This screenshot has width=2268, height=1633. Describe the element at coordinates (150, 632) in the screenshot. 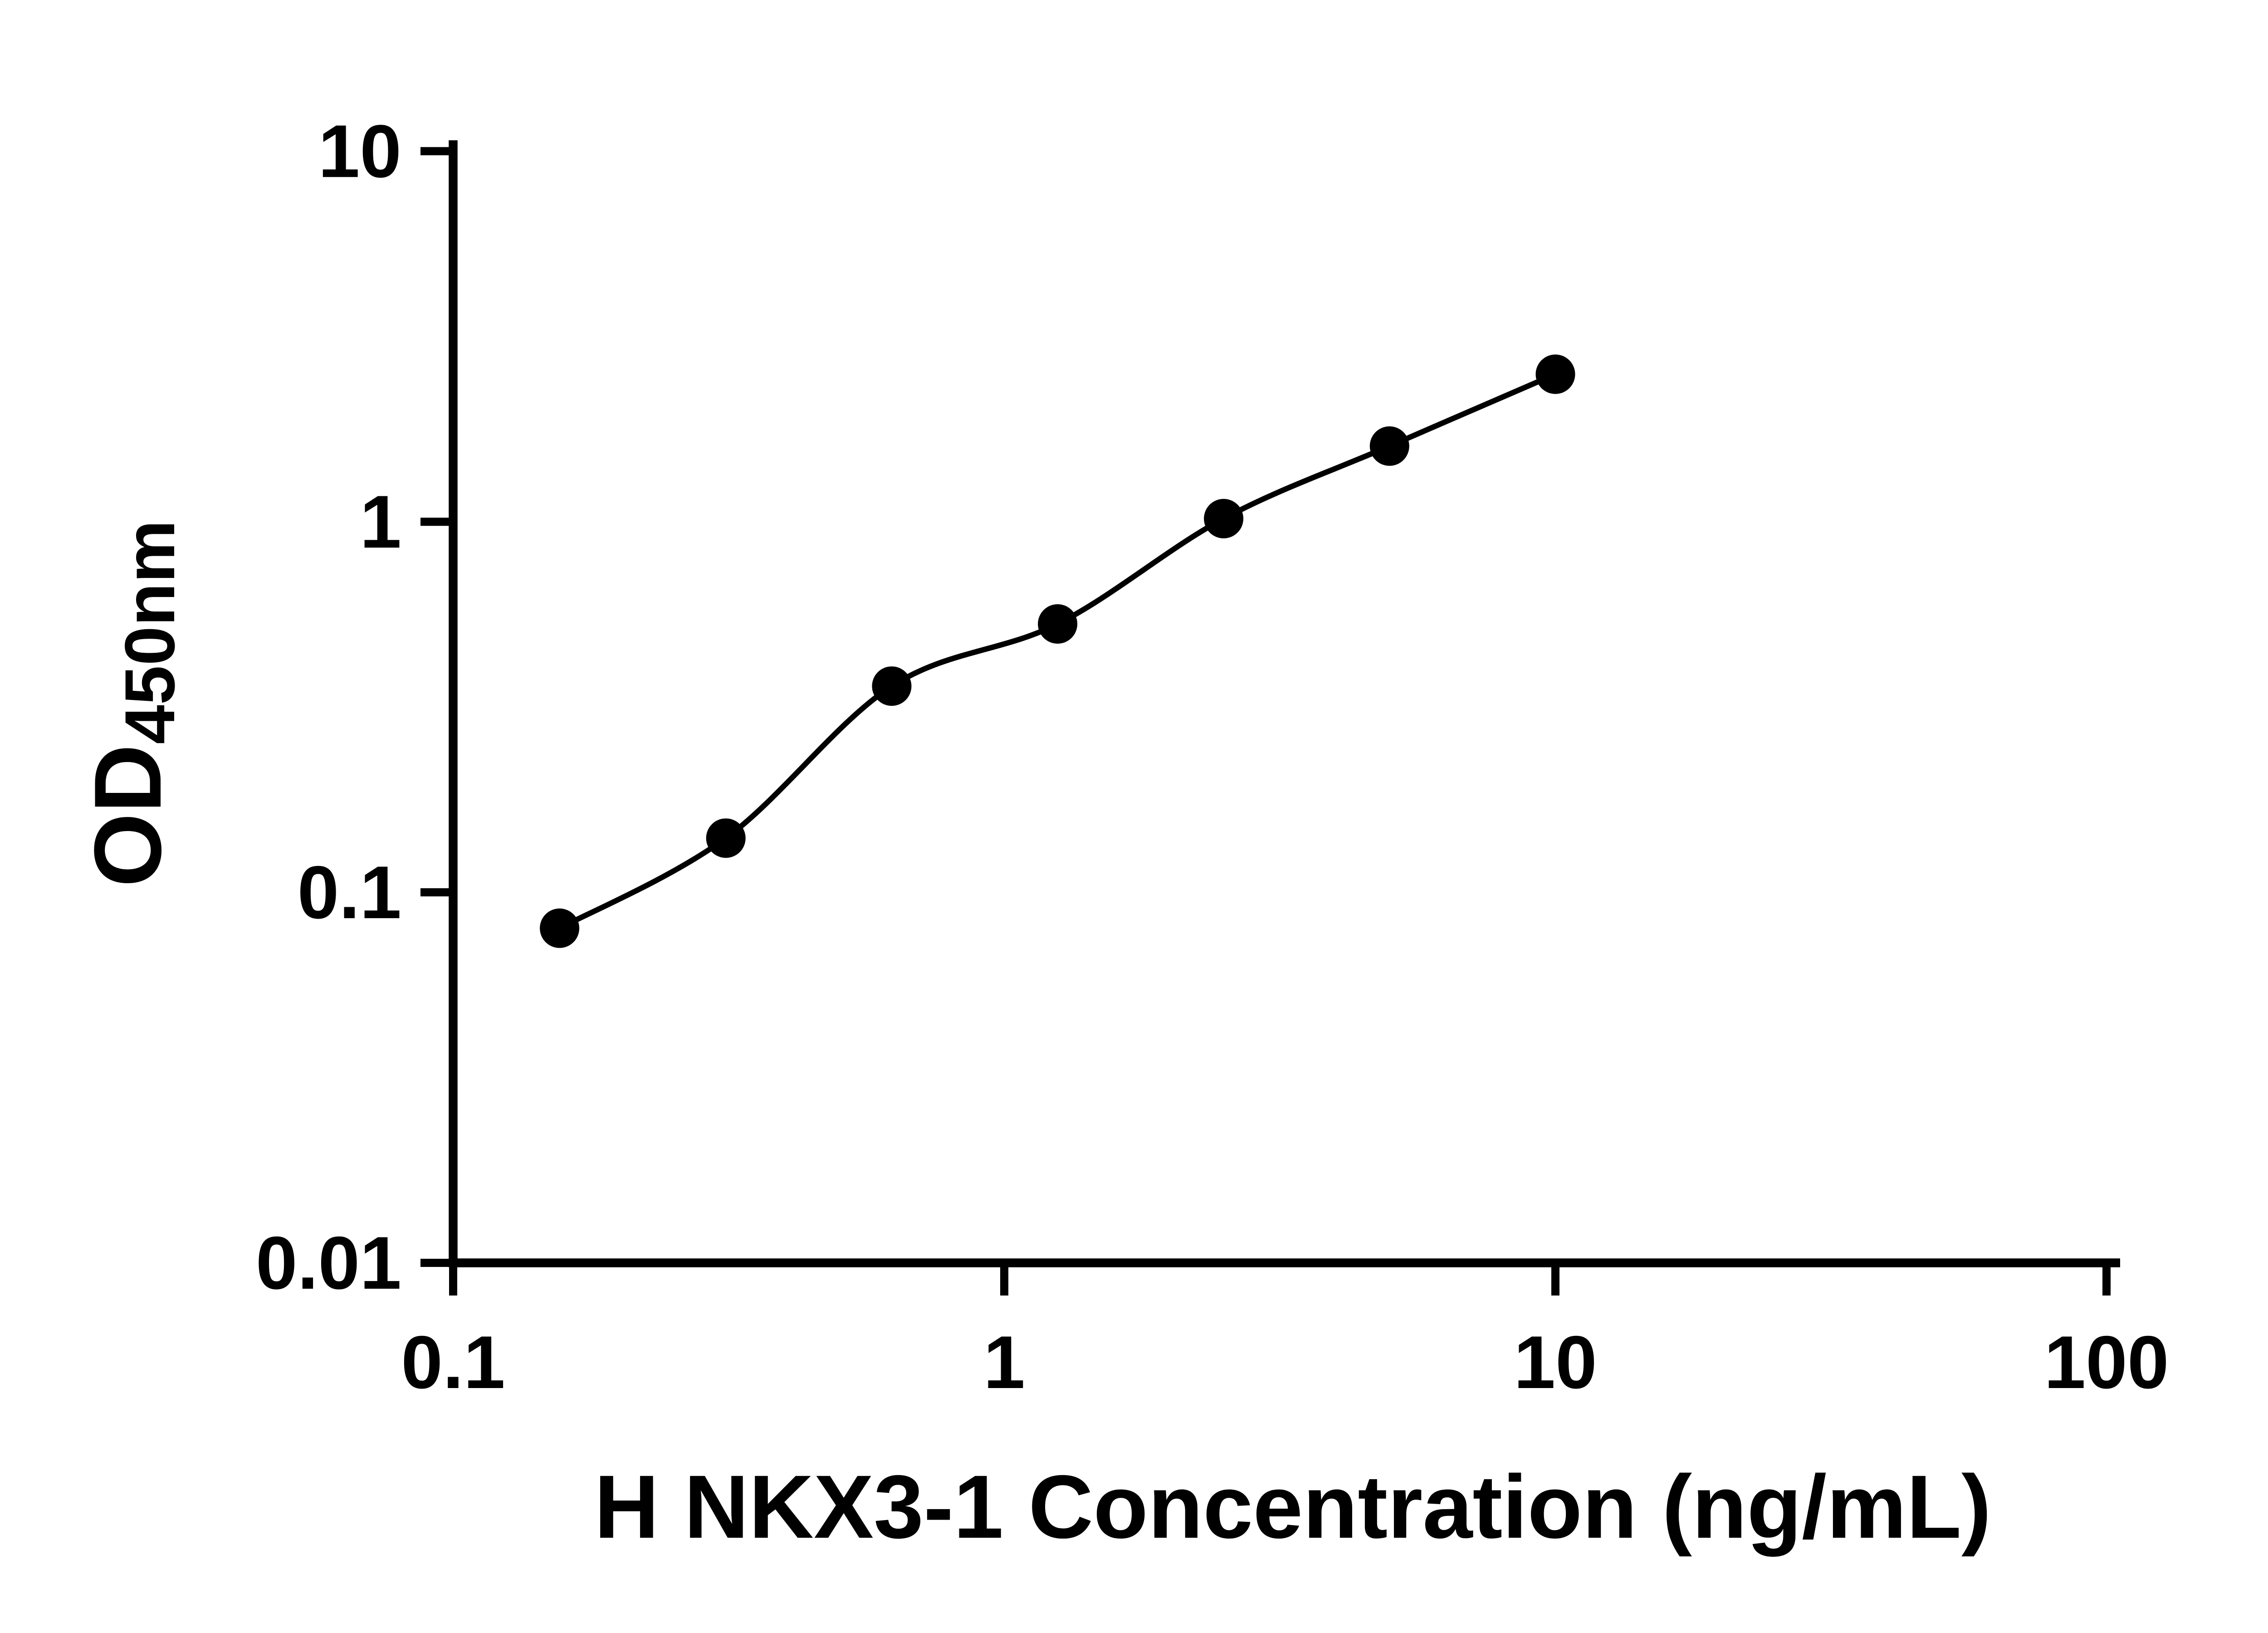

I see `y-axis-title-subscript: 450nm` at that location.